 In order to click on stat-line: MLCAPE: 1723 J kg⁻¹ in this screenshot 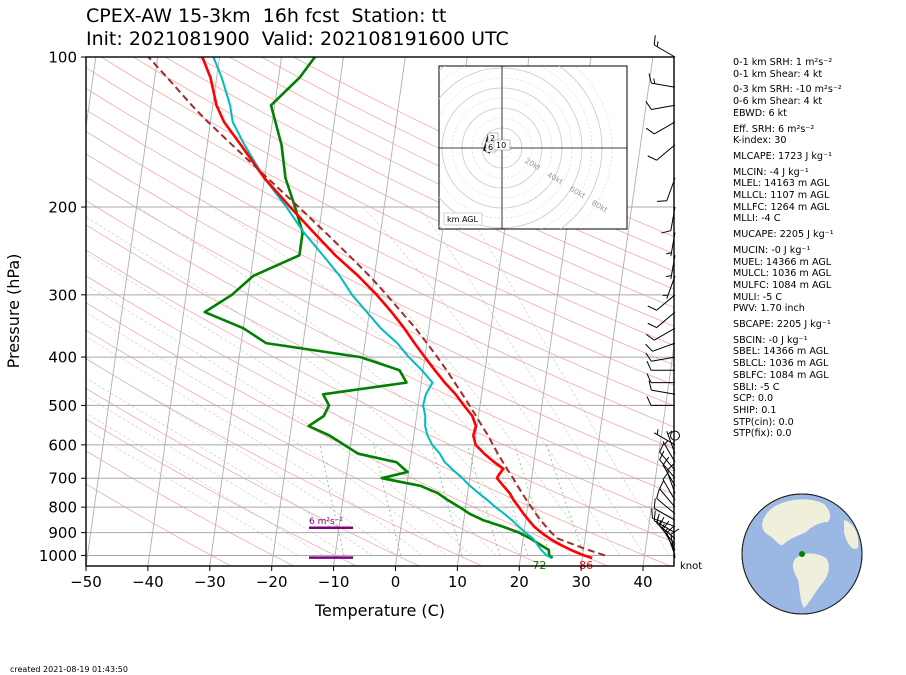, I will do `click(782, 156)`.